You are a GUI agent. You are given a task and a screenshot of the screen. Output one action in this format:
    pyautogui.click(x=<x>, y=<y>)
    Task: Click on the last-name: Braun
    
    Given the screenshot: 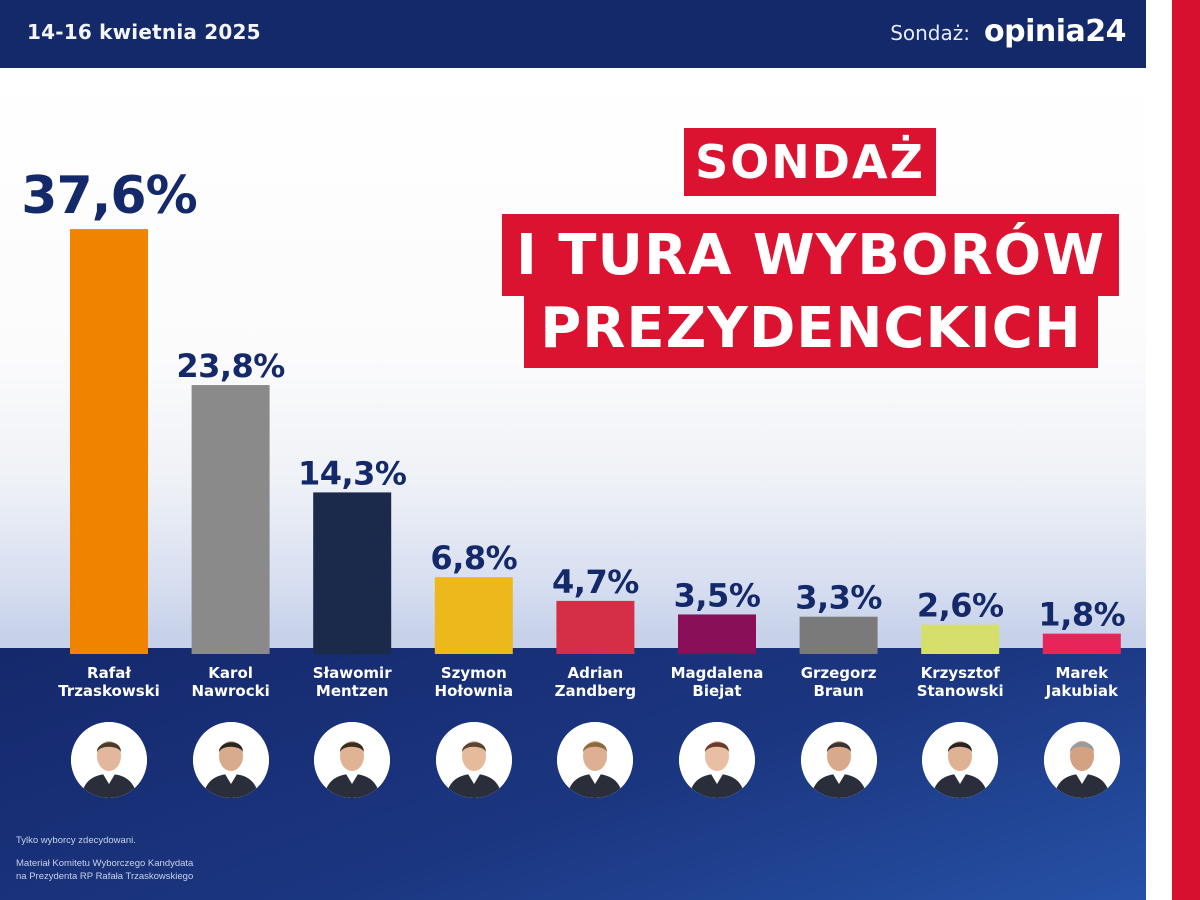 What is the action you would take?
    pyautogui.click(x=838, y=691)
    